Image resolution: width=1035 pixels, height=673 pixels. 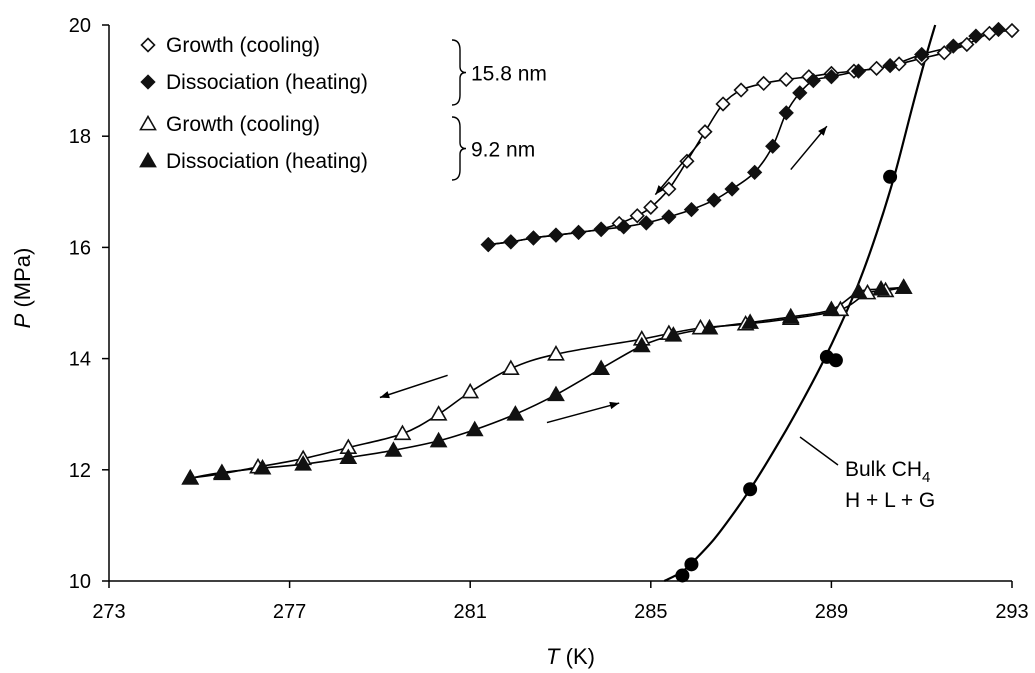 I want to click on y-tick-label: 16, so click(x=80, y=248).